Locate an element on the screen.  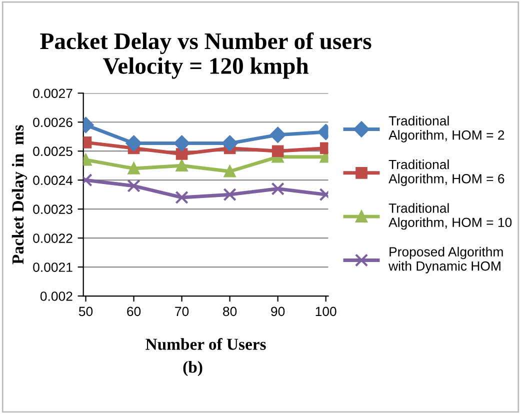
y-tick-label: 0.0026 is located at coordinates (52, 123).